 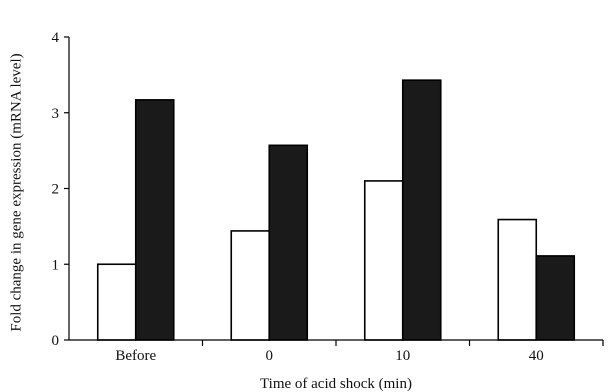 I want to click on y-ticks-group: 0 1 2 3 4, so click(x=60, y=189).